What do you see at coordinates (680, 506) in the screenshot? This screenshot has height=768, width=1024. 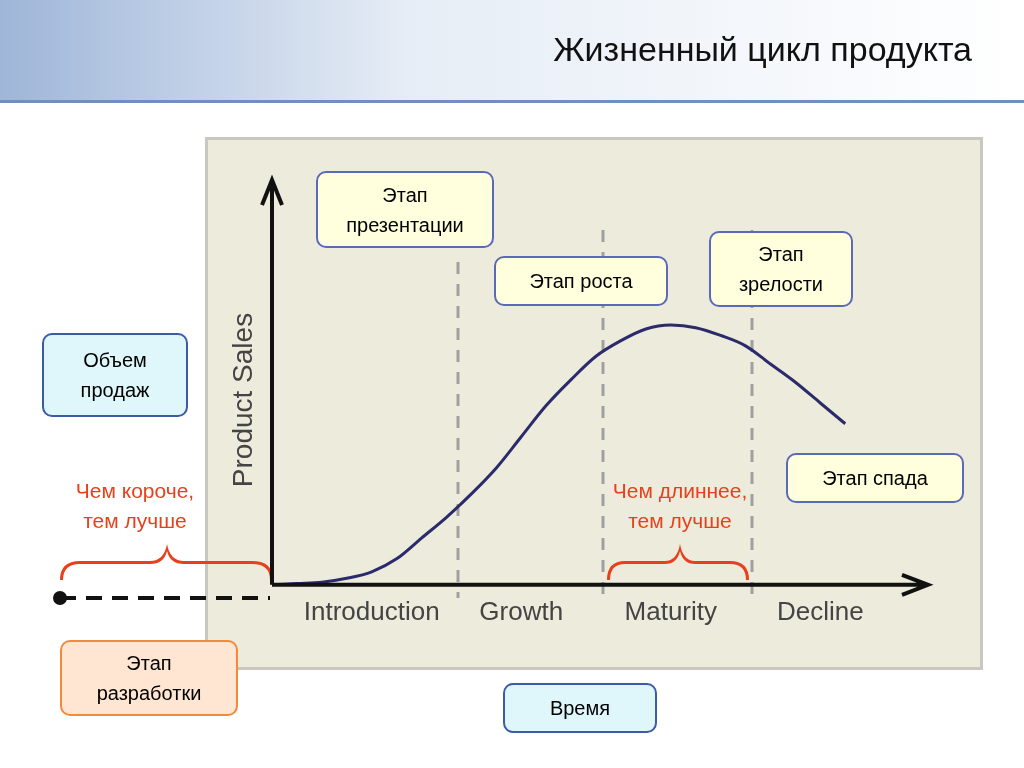 I see `annotation: Чем длиннее, тем лучше` at bounding box center [680, 506].